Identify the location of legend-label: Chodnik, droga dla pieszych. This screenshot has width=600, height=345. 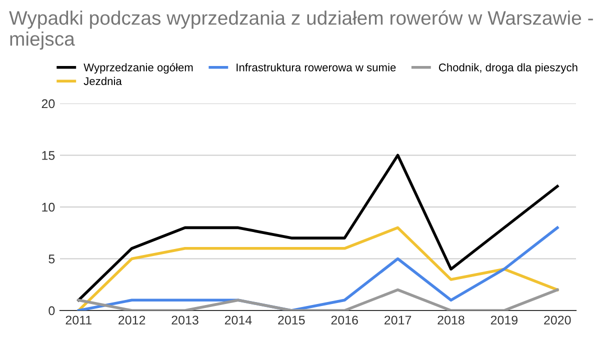
(508, 68).